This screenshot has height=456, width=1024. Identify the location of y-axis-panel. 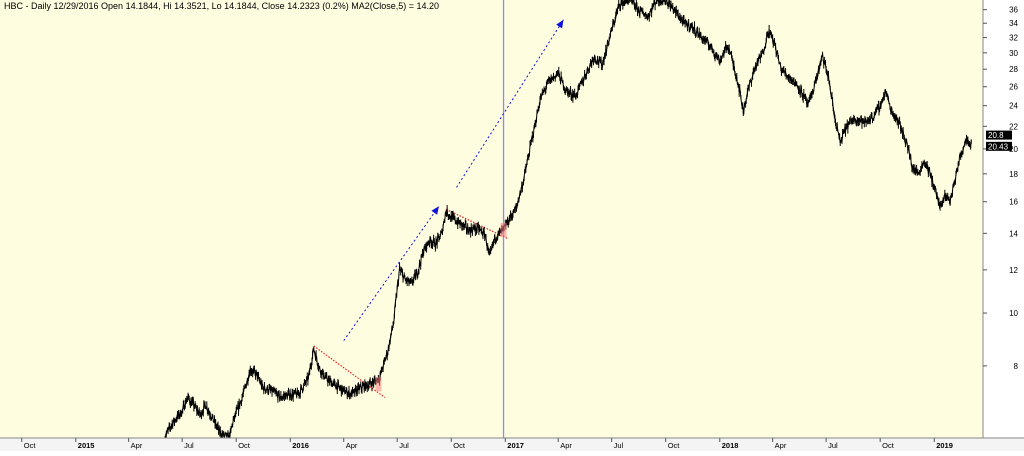
(1003, 219).